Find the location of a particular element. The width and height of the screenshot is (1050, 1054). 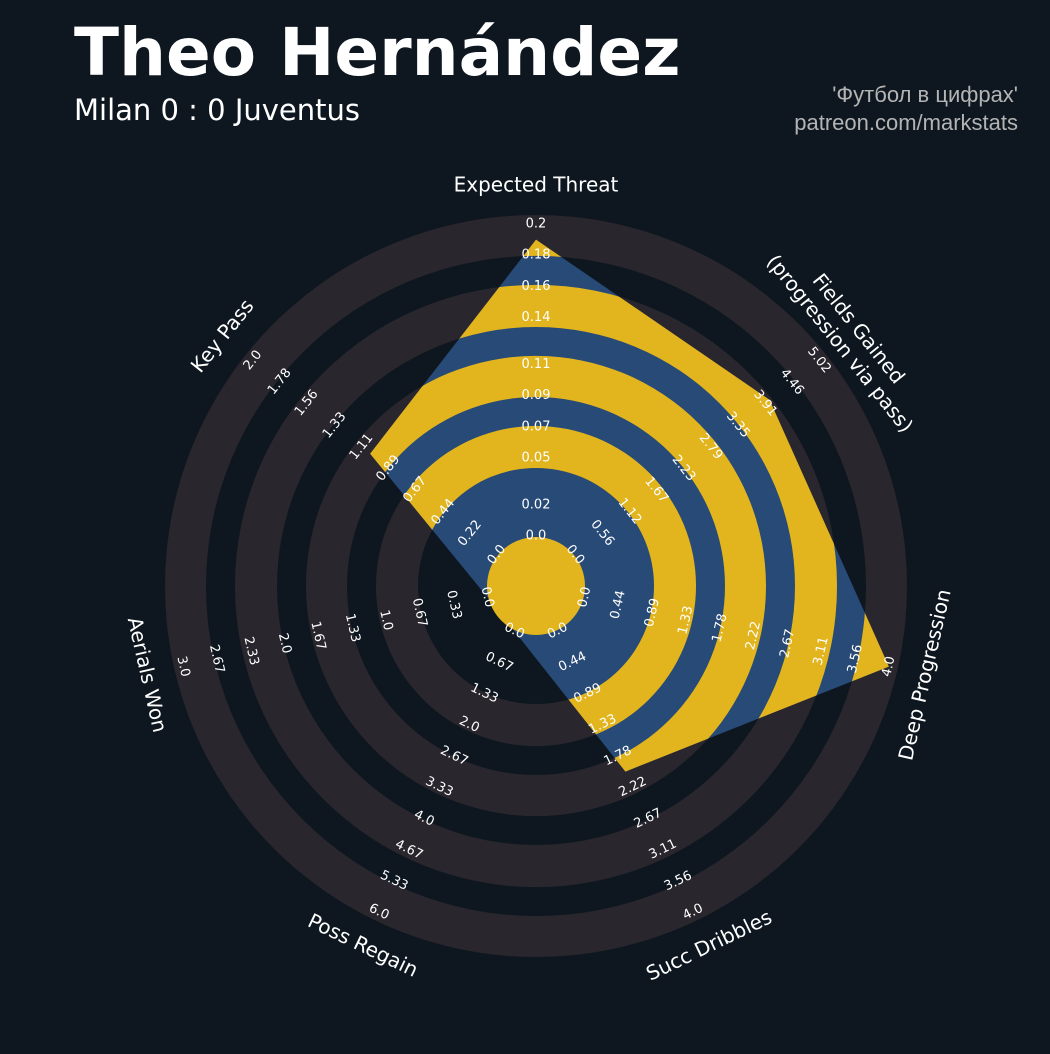

chart-title: Theo Hernández is located at coordinates (377, 52).